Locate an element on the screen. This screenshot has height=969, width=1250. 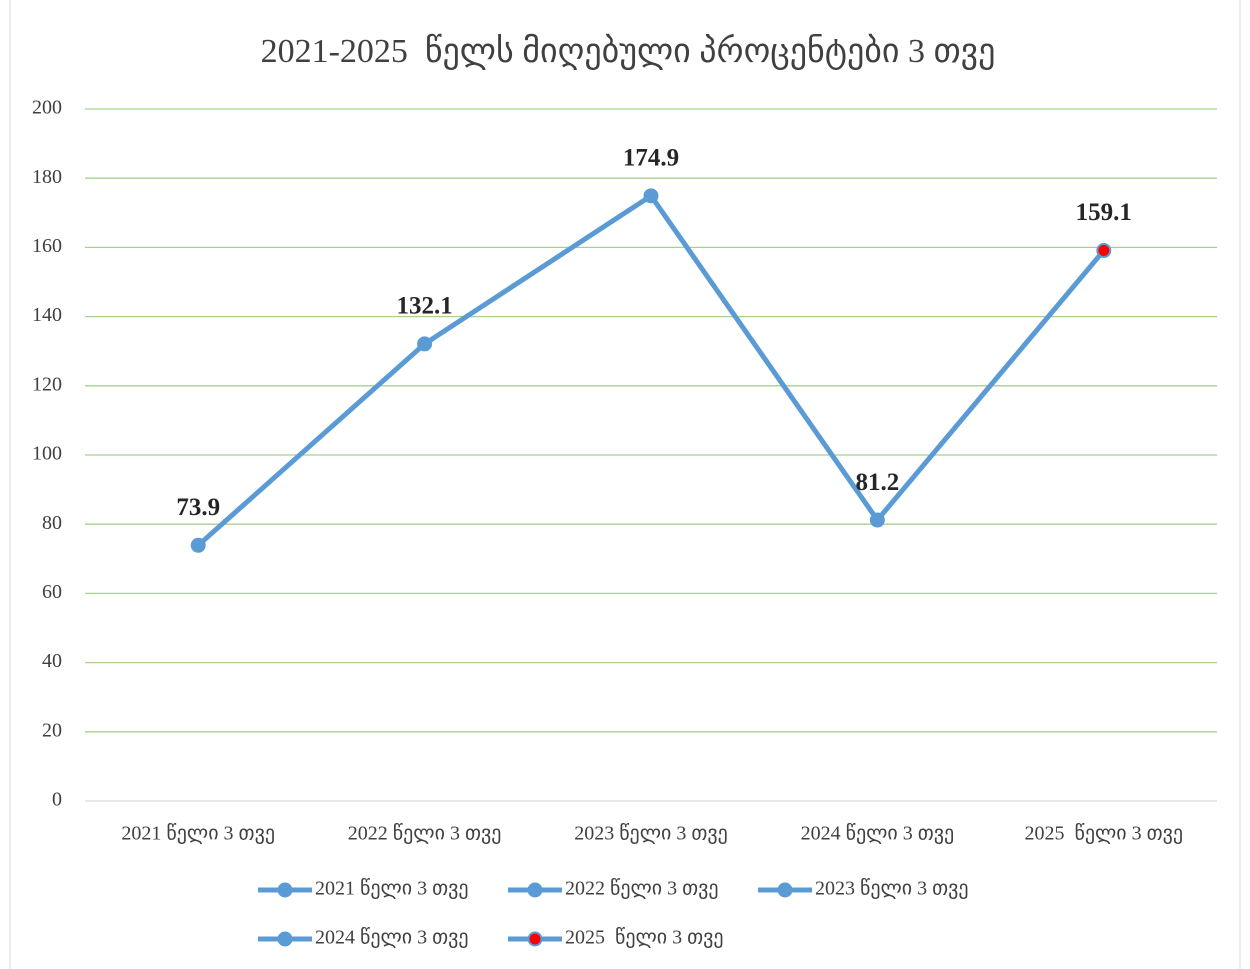
y-tick-label: 0 is located at coordinates (57, 800).